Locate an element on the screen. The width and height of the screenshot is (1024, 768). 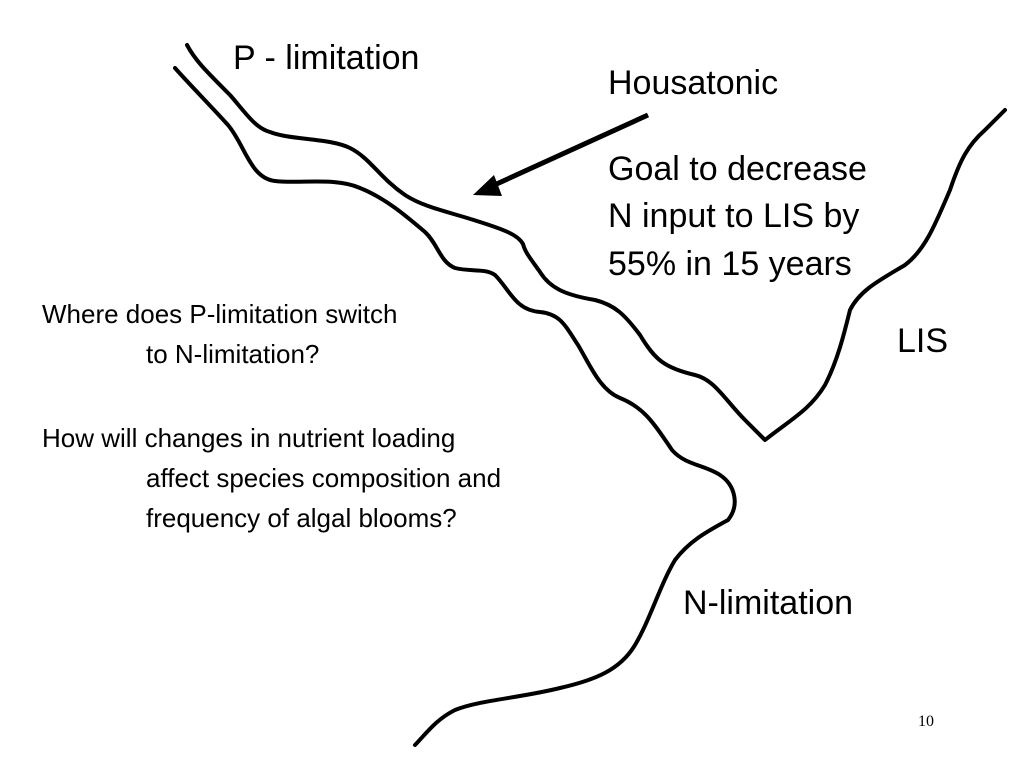
arrow-shaft is located at coordinates (569, 151).